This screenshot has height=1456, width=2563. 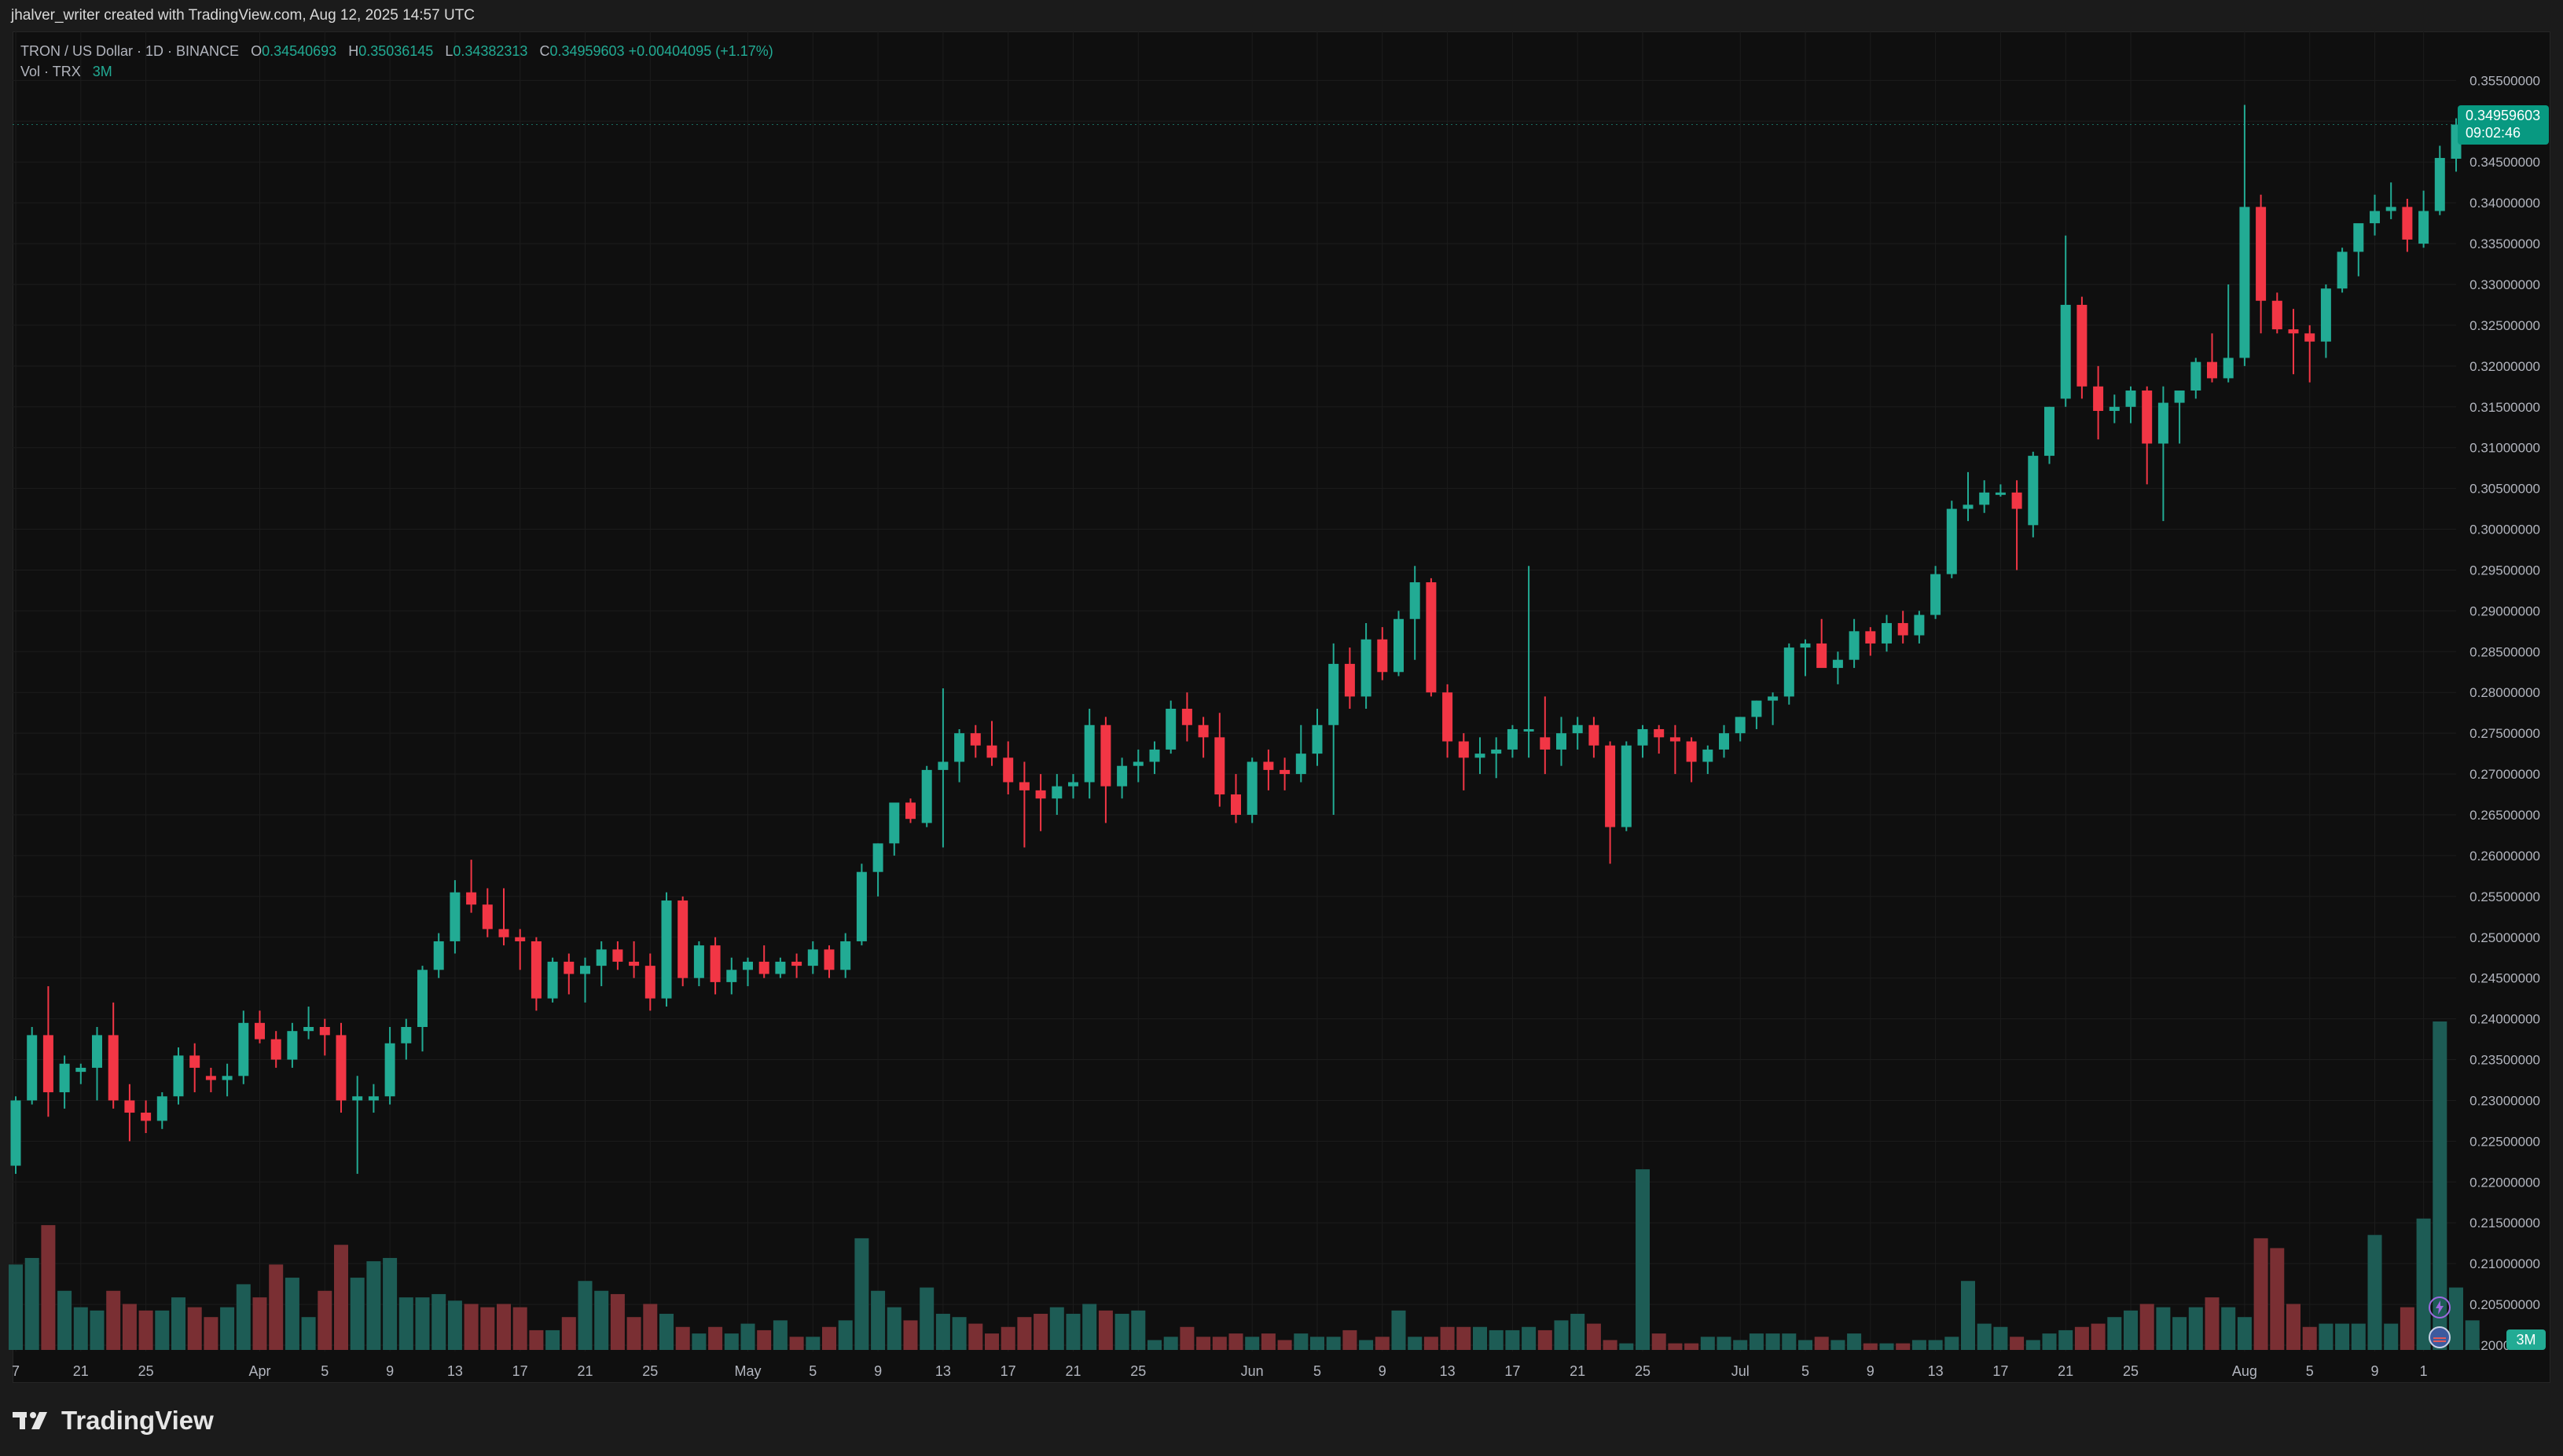 I want to click on x-tick-label: 17, so click(x=520, y=1371).